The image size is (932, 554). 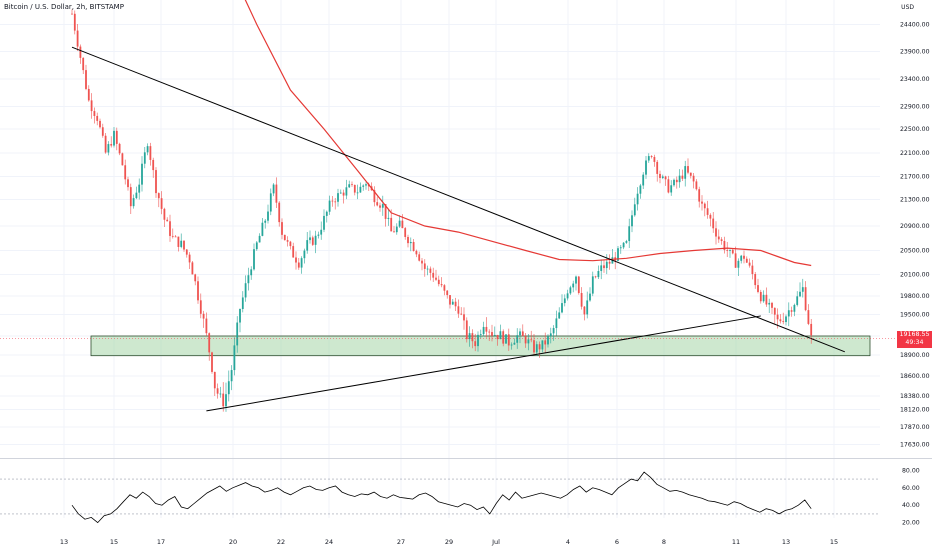 What do you see at coordinates (911, 505) in the screenshot?
I see `rsi-tick-label: 40.00` at bounding box center [911, 505].